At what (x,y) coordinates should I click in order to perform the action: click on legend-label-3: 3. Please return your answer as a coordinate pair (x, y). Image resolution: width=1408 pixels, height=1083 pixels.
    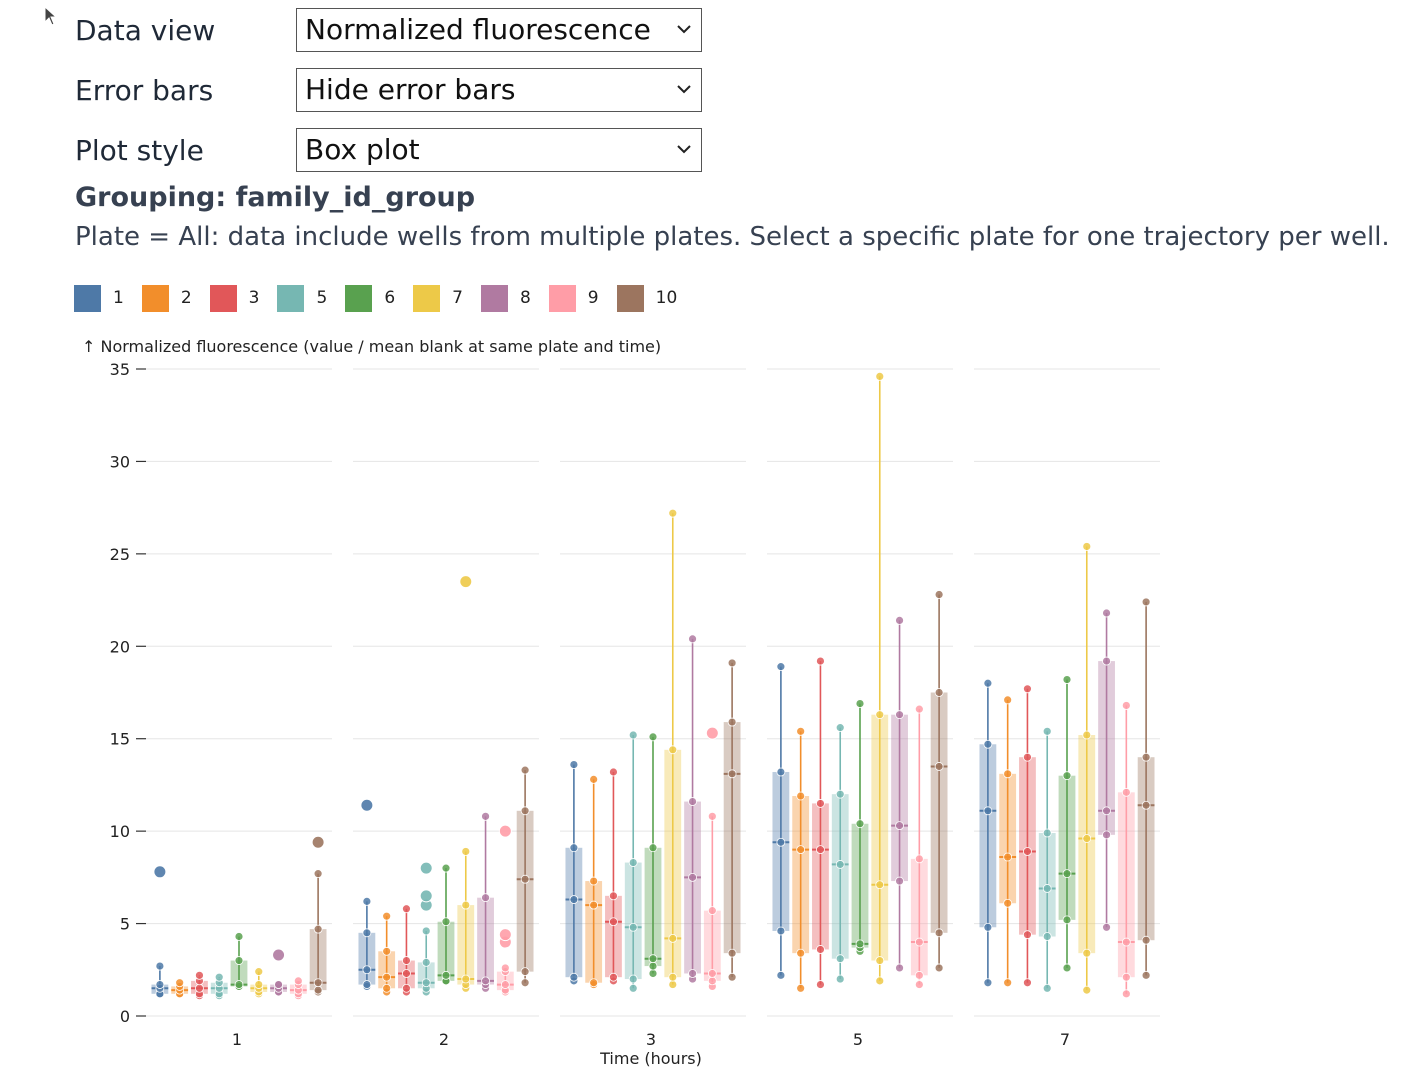
    Looking at the image, I should click on (254, 298).